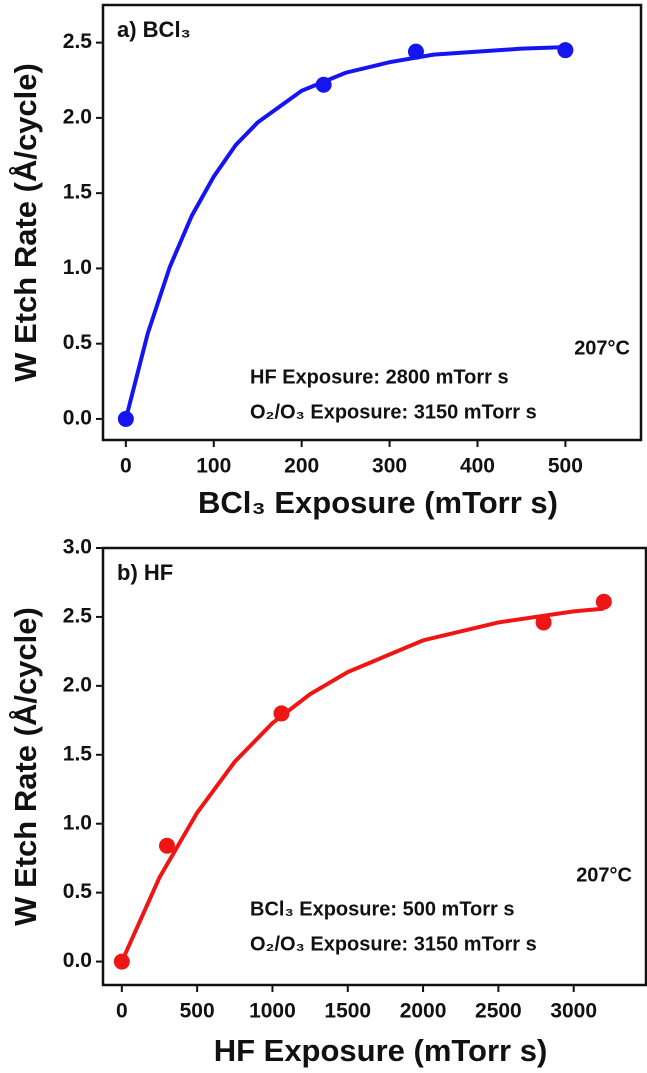  Describe the element at coordinates (347, 1011) in the screenshot. I see `x-tick-label: 1500` at that location.